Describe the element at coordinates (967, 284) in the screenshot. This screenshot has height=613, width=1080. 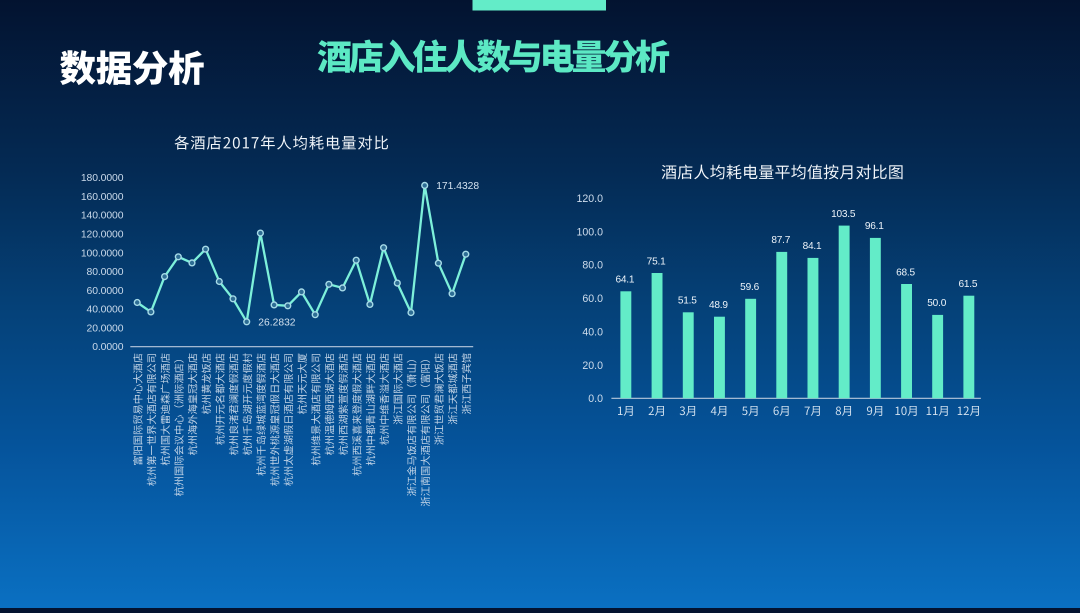
I see `svg-text: 61.5` at that location.